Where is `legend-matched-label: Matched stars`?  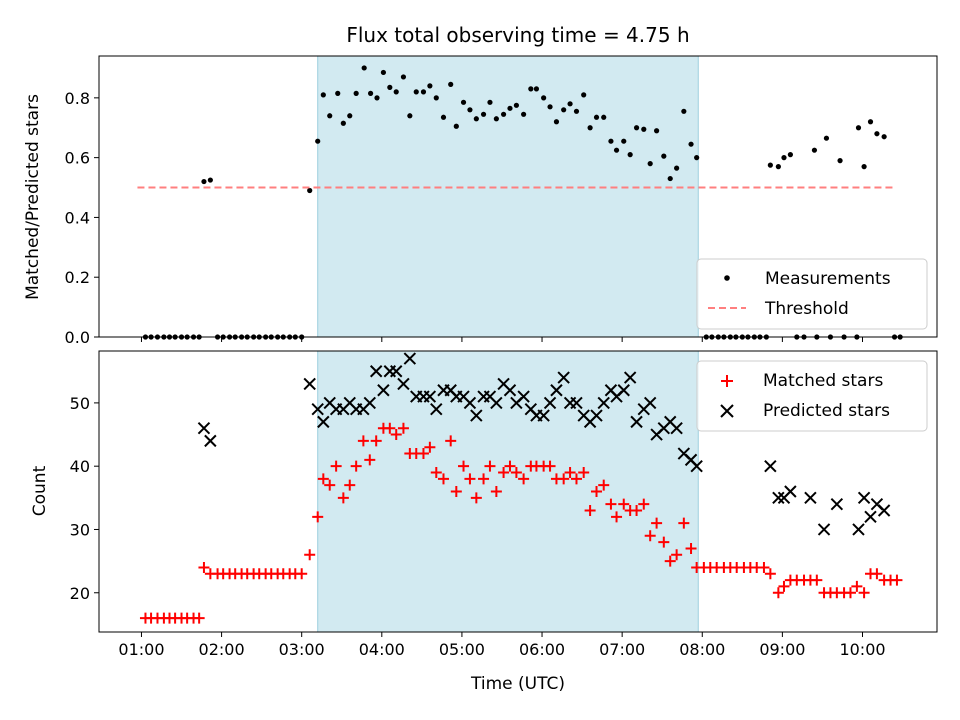
legend-matched-label: Matched stars is located at coordinates (823, 381).